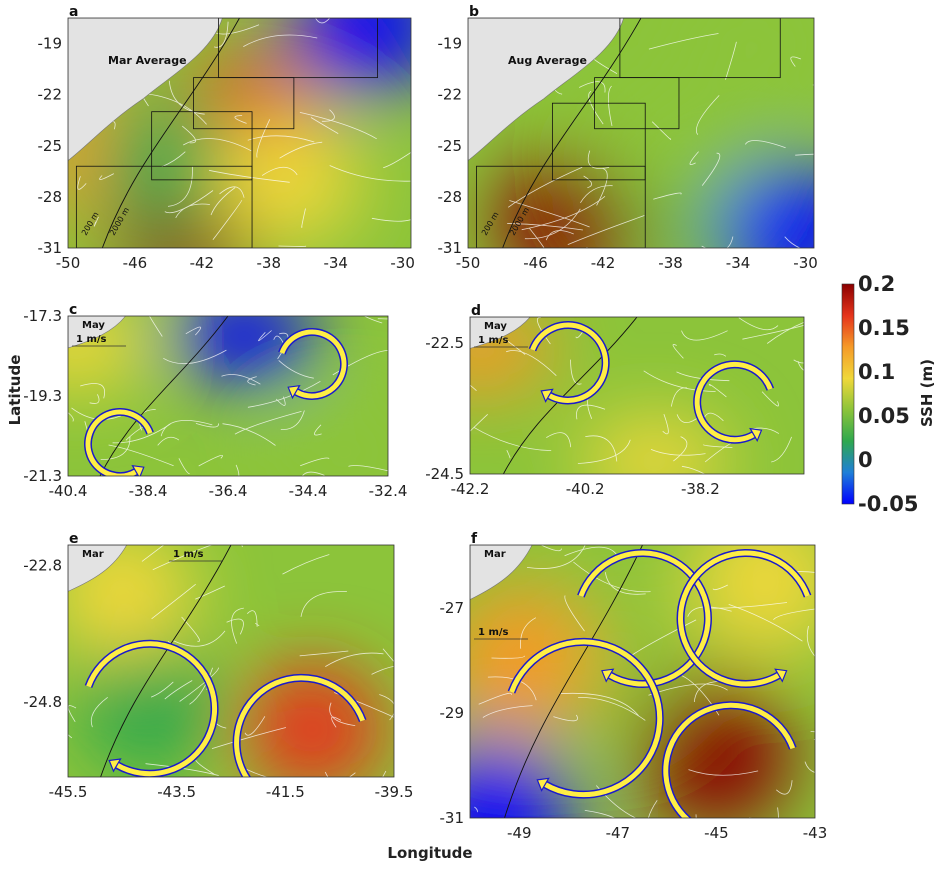 The width and height of the screenshot is (940, 869). I want to click on x-tick-label: -45, so click(716, 833).